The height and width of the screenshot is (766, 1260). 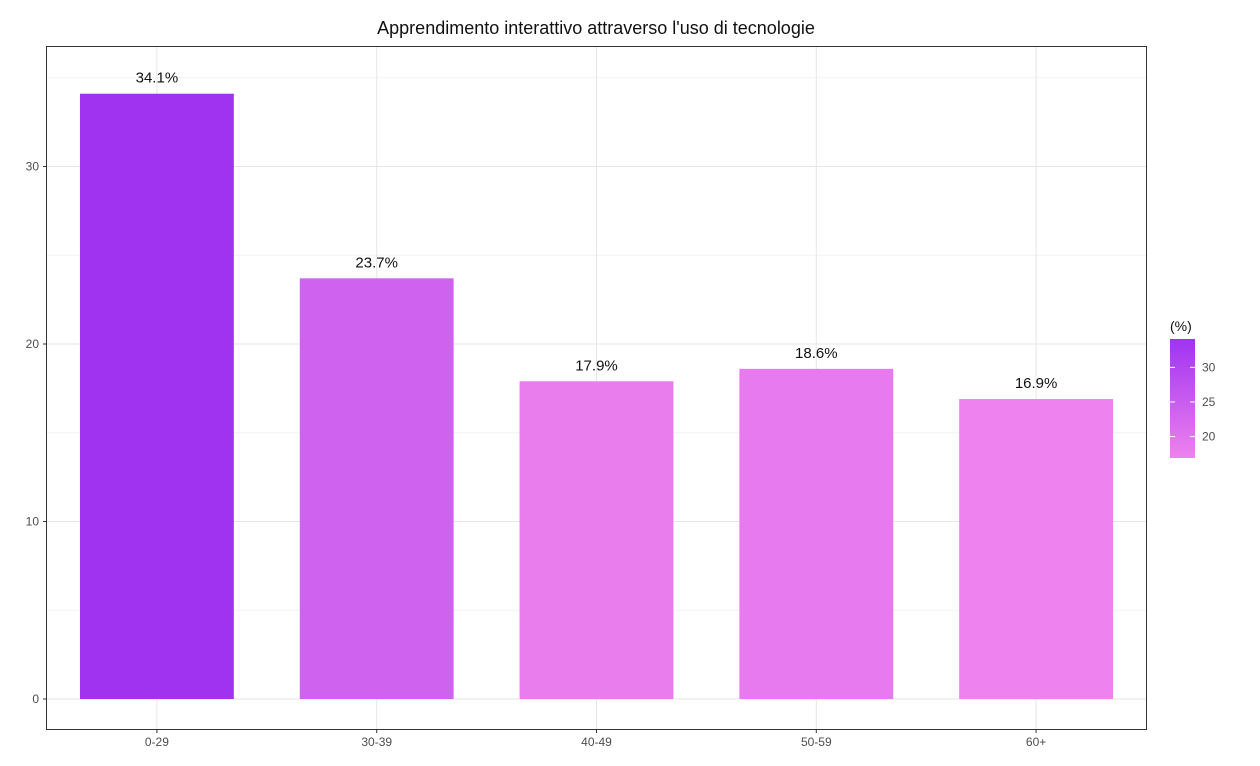 What do you see at coordinates (1036, 549) in the screenshot?
I see `bar-60+` at bounding box center [1036, 549].